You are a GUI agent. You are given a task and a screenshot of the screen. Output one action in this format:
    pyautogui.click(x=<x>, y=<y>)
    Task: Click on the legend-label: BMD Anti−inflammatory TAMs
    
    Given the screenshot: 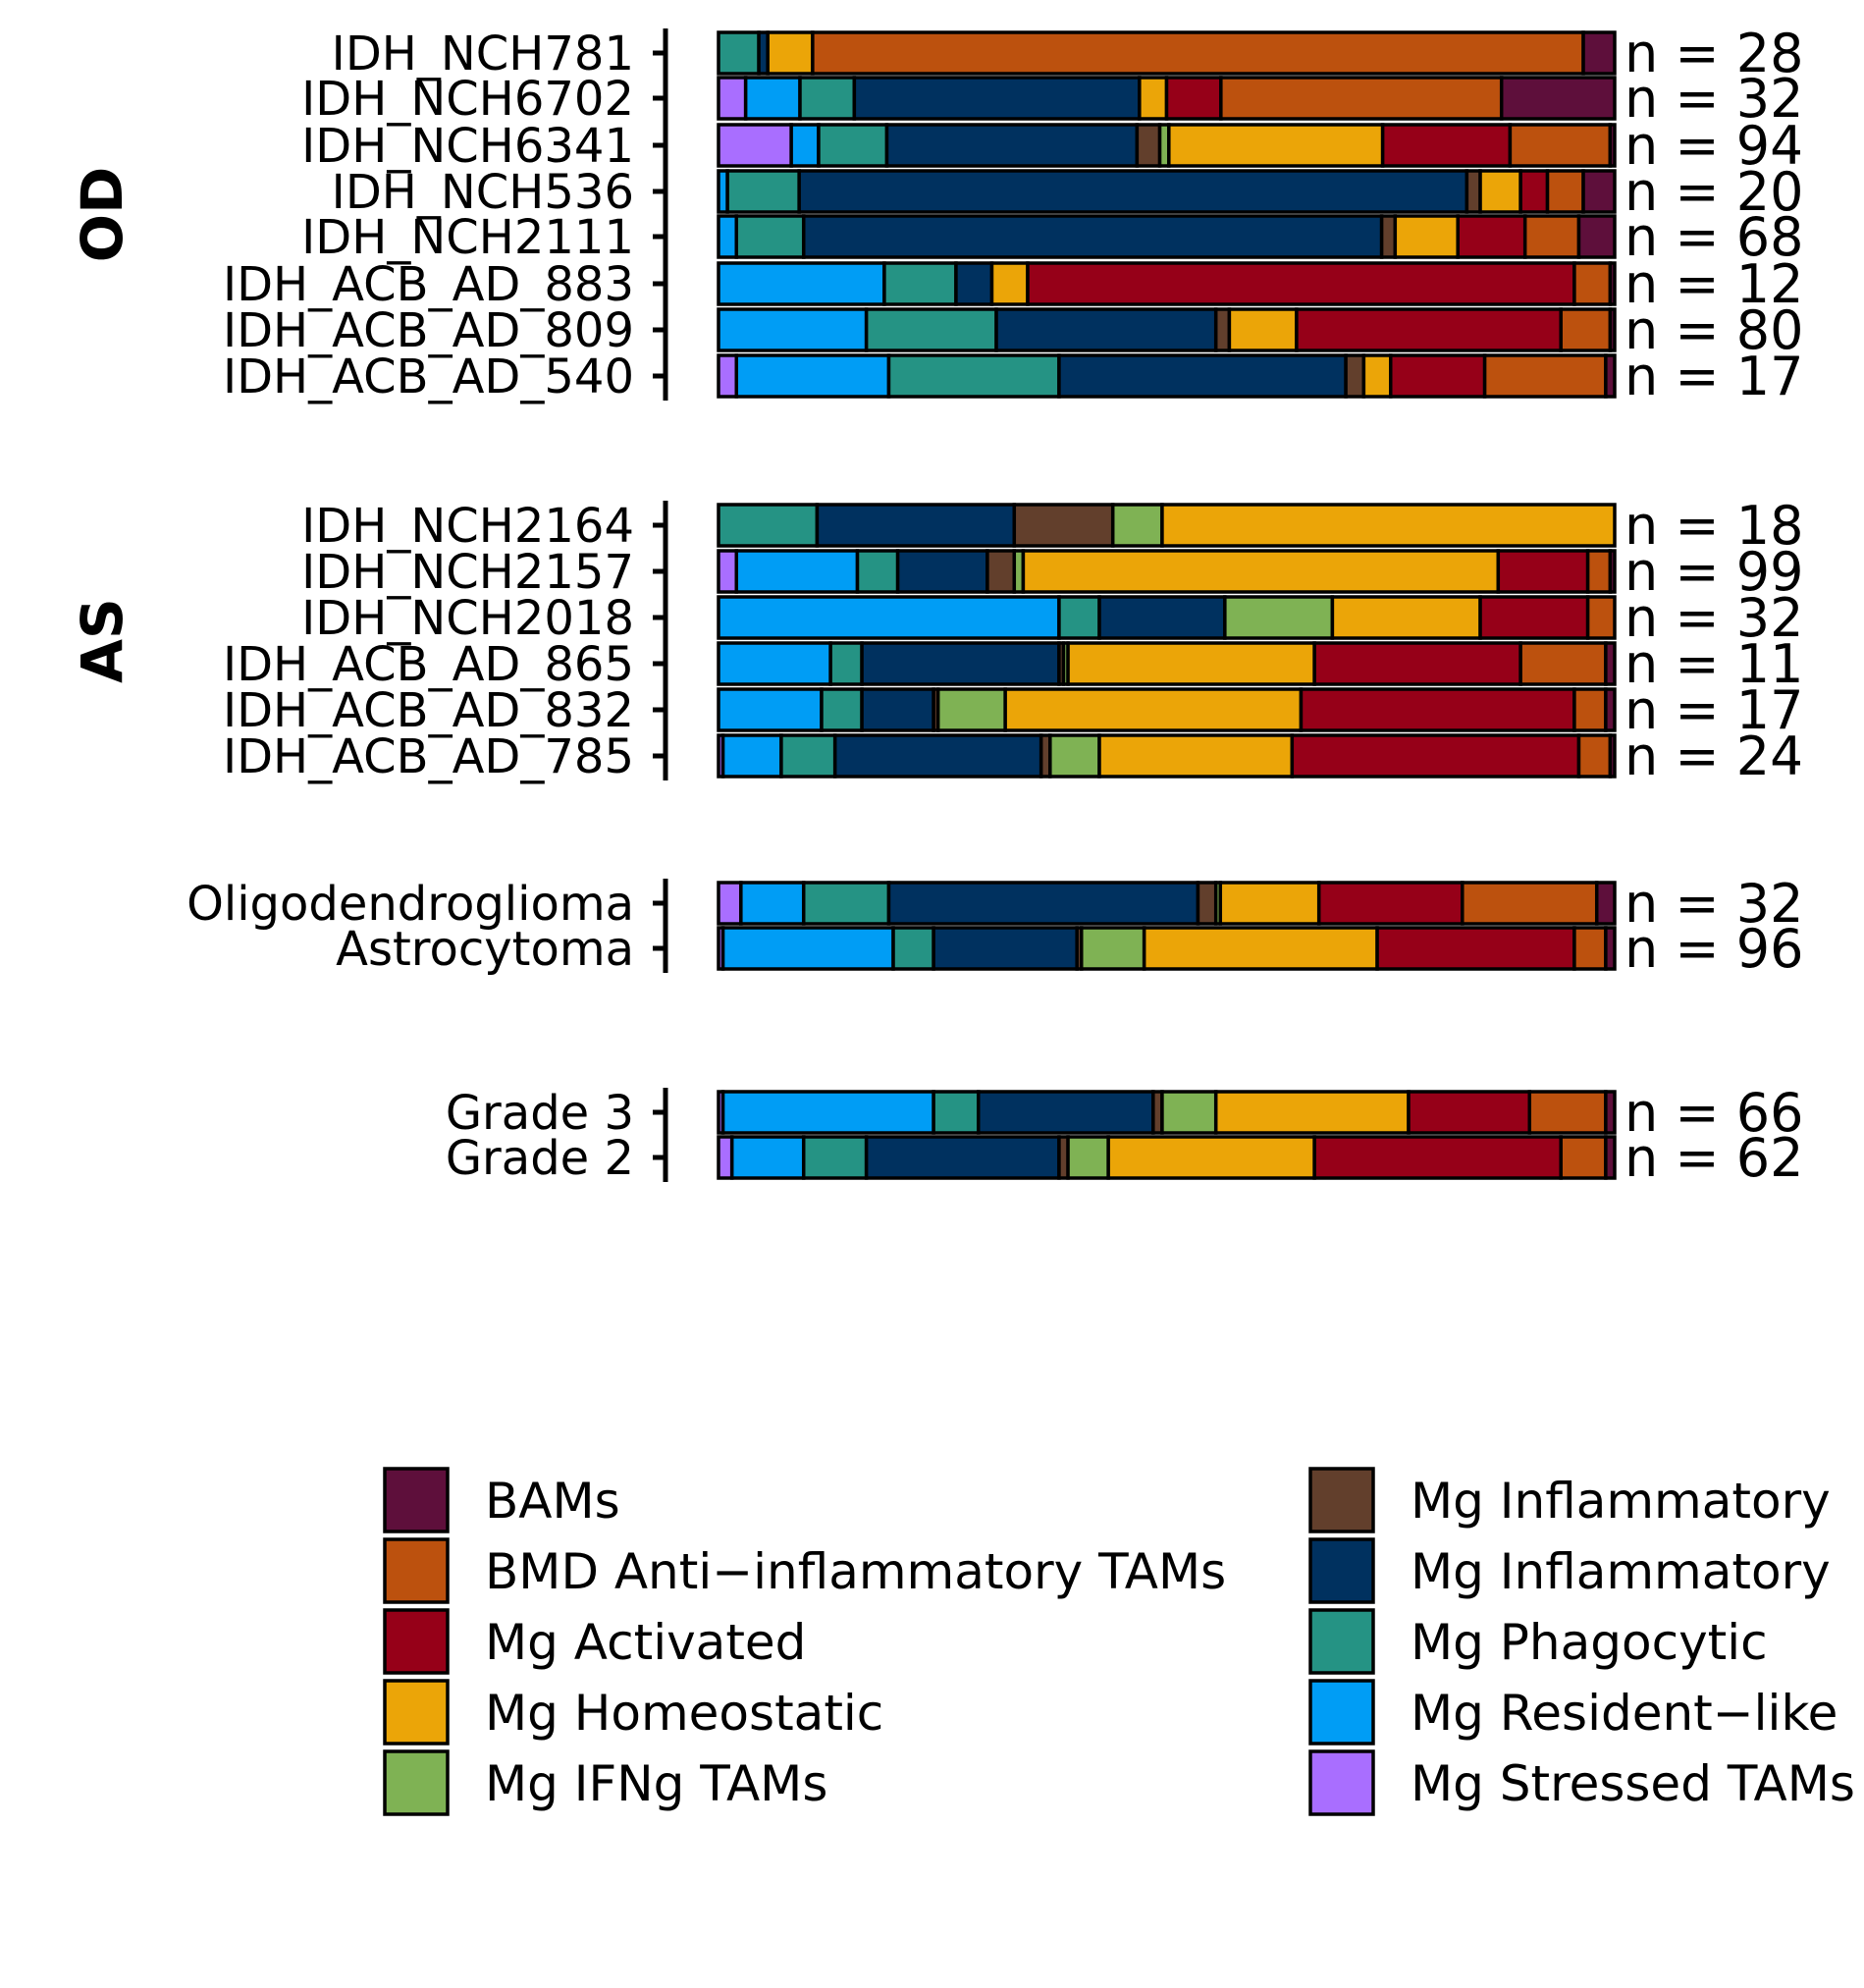 What is the action you would take?
    pyautogui.click(x=855, y=1571)
    